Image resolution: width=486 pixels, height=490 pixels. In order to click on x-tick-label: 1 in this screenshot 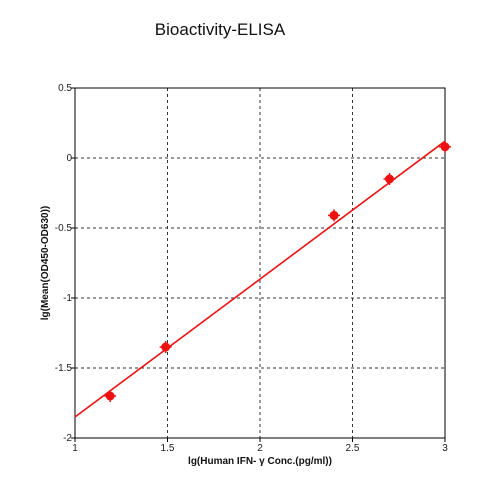, I will do `click(75, 448)`.